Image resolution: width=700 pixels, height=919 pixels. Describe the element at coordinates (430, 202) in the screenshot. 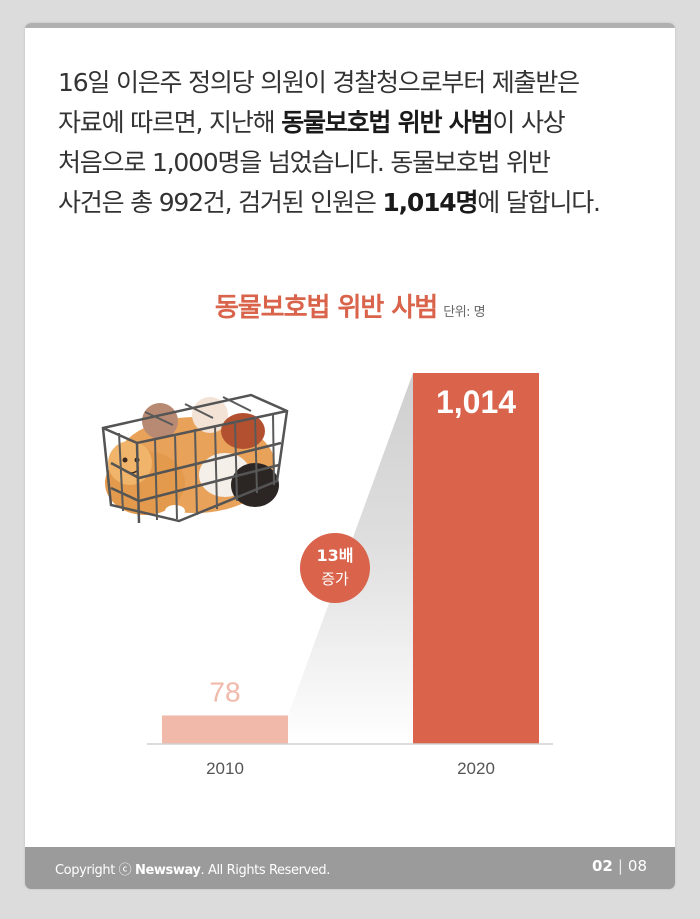

I see `intro-highlight-count: 1,014명` at that location.